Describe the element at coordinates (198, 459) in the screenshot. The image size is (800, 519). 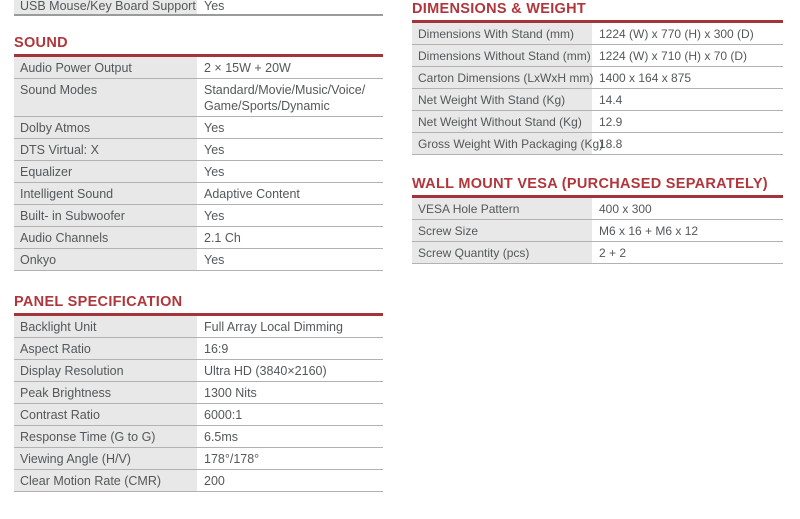
I see `spec-row: Viewing Angle (H/V) 178°/178°` at that location.